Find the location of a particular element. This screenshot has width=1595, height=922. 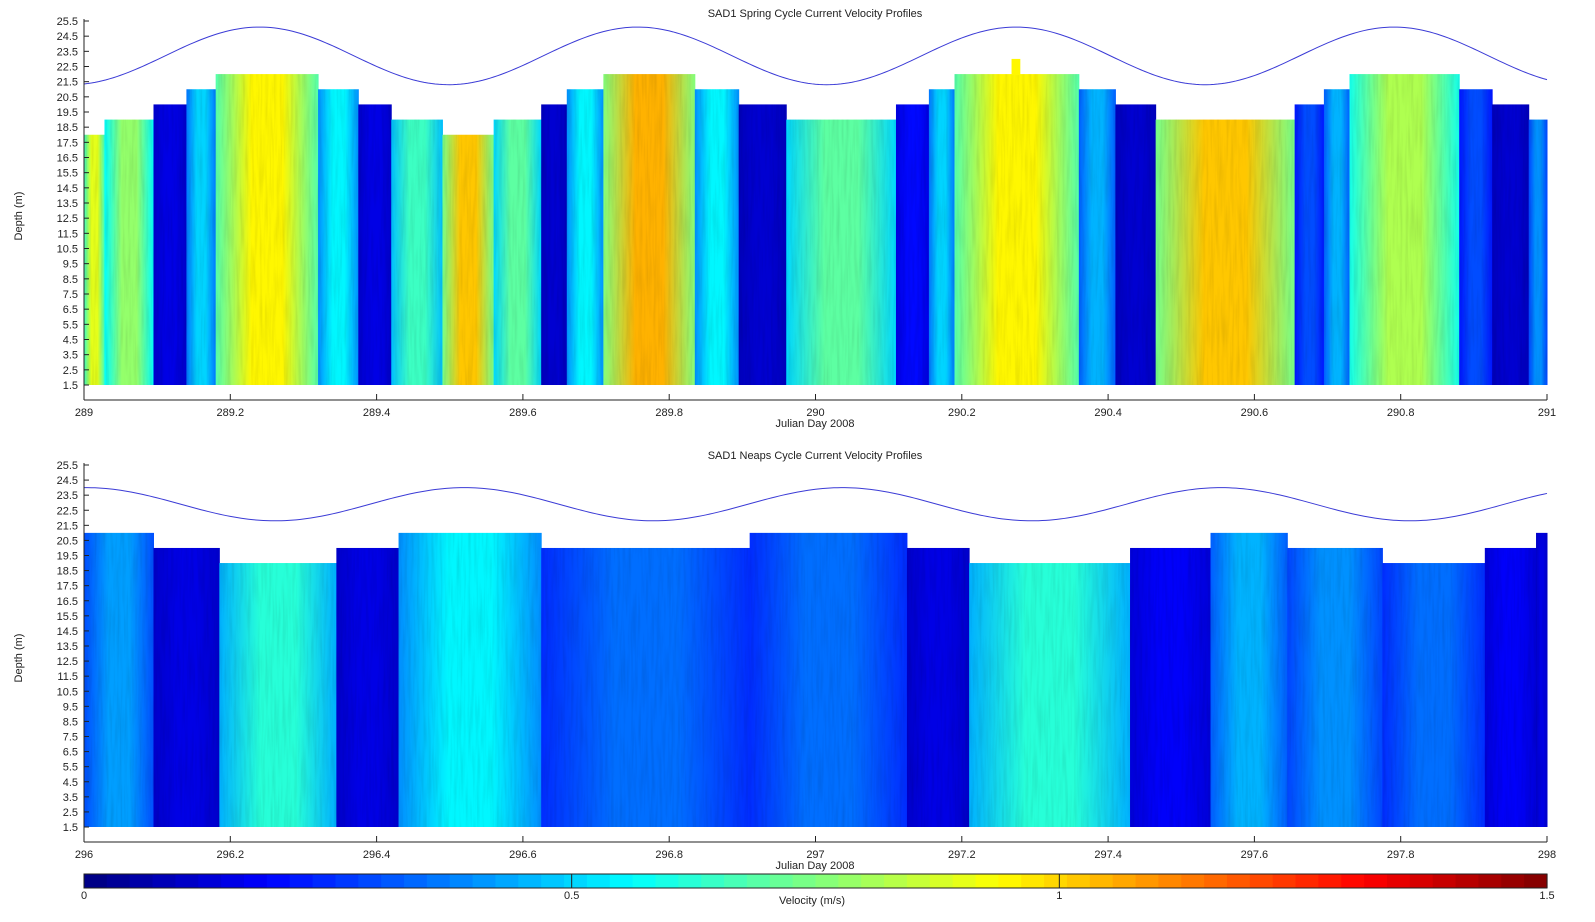

neaps-y-tick-label: 19.5 is located at coordinates (67, 557).